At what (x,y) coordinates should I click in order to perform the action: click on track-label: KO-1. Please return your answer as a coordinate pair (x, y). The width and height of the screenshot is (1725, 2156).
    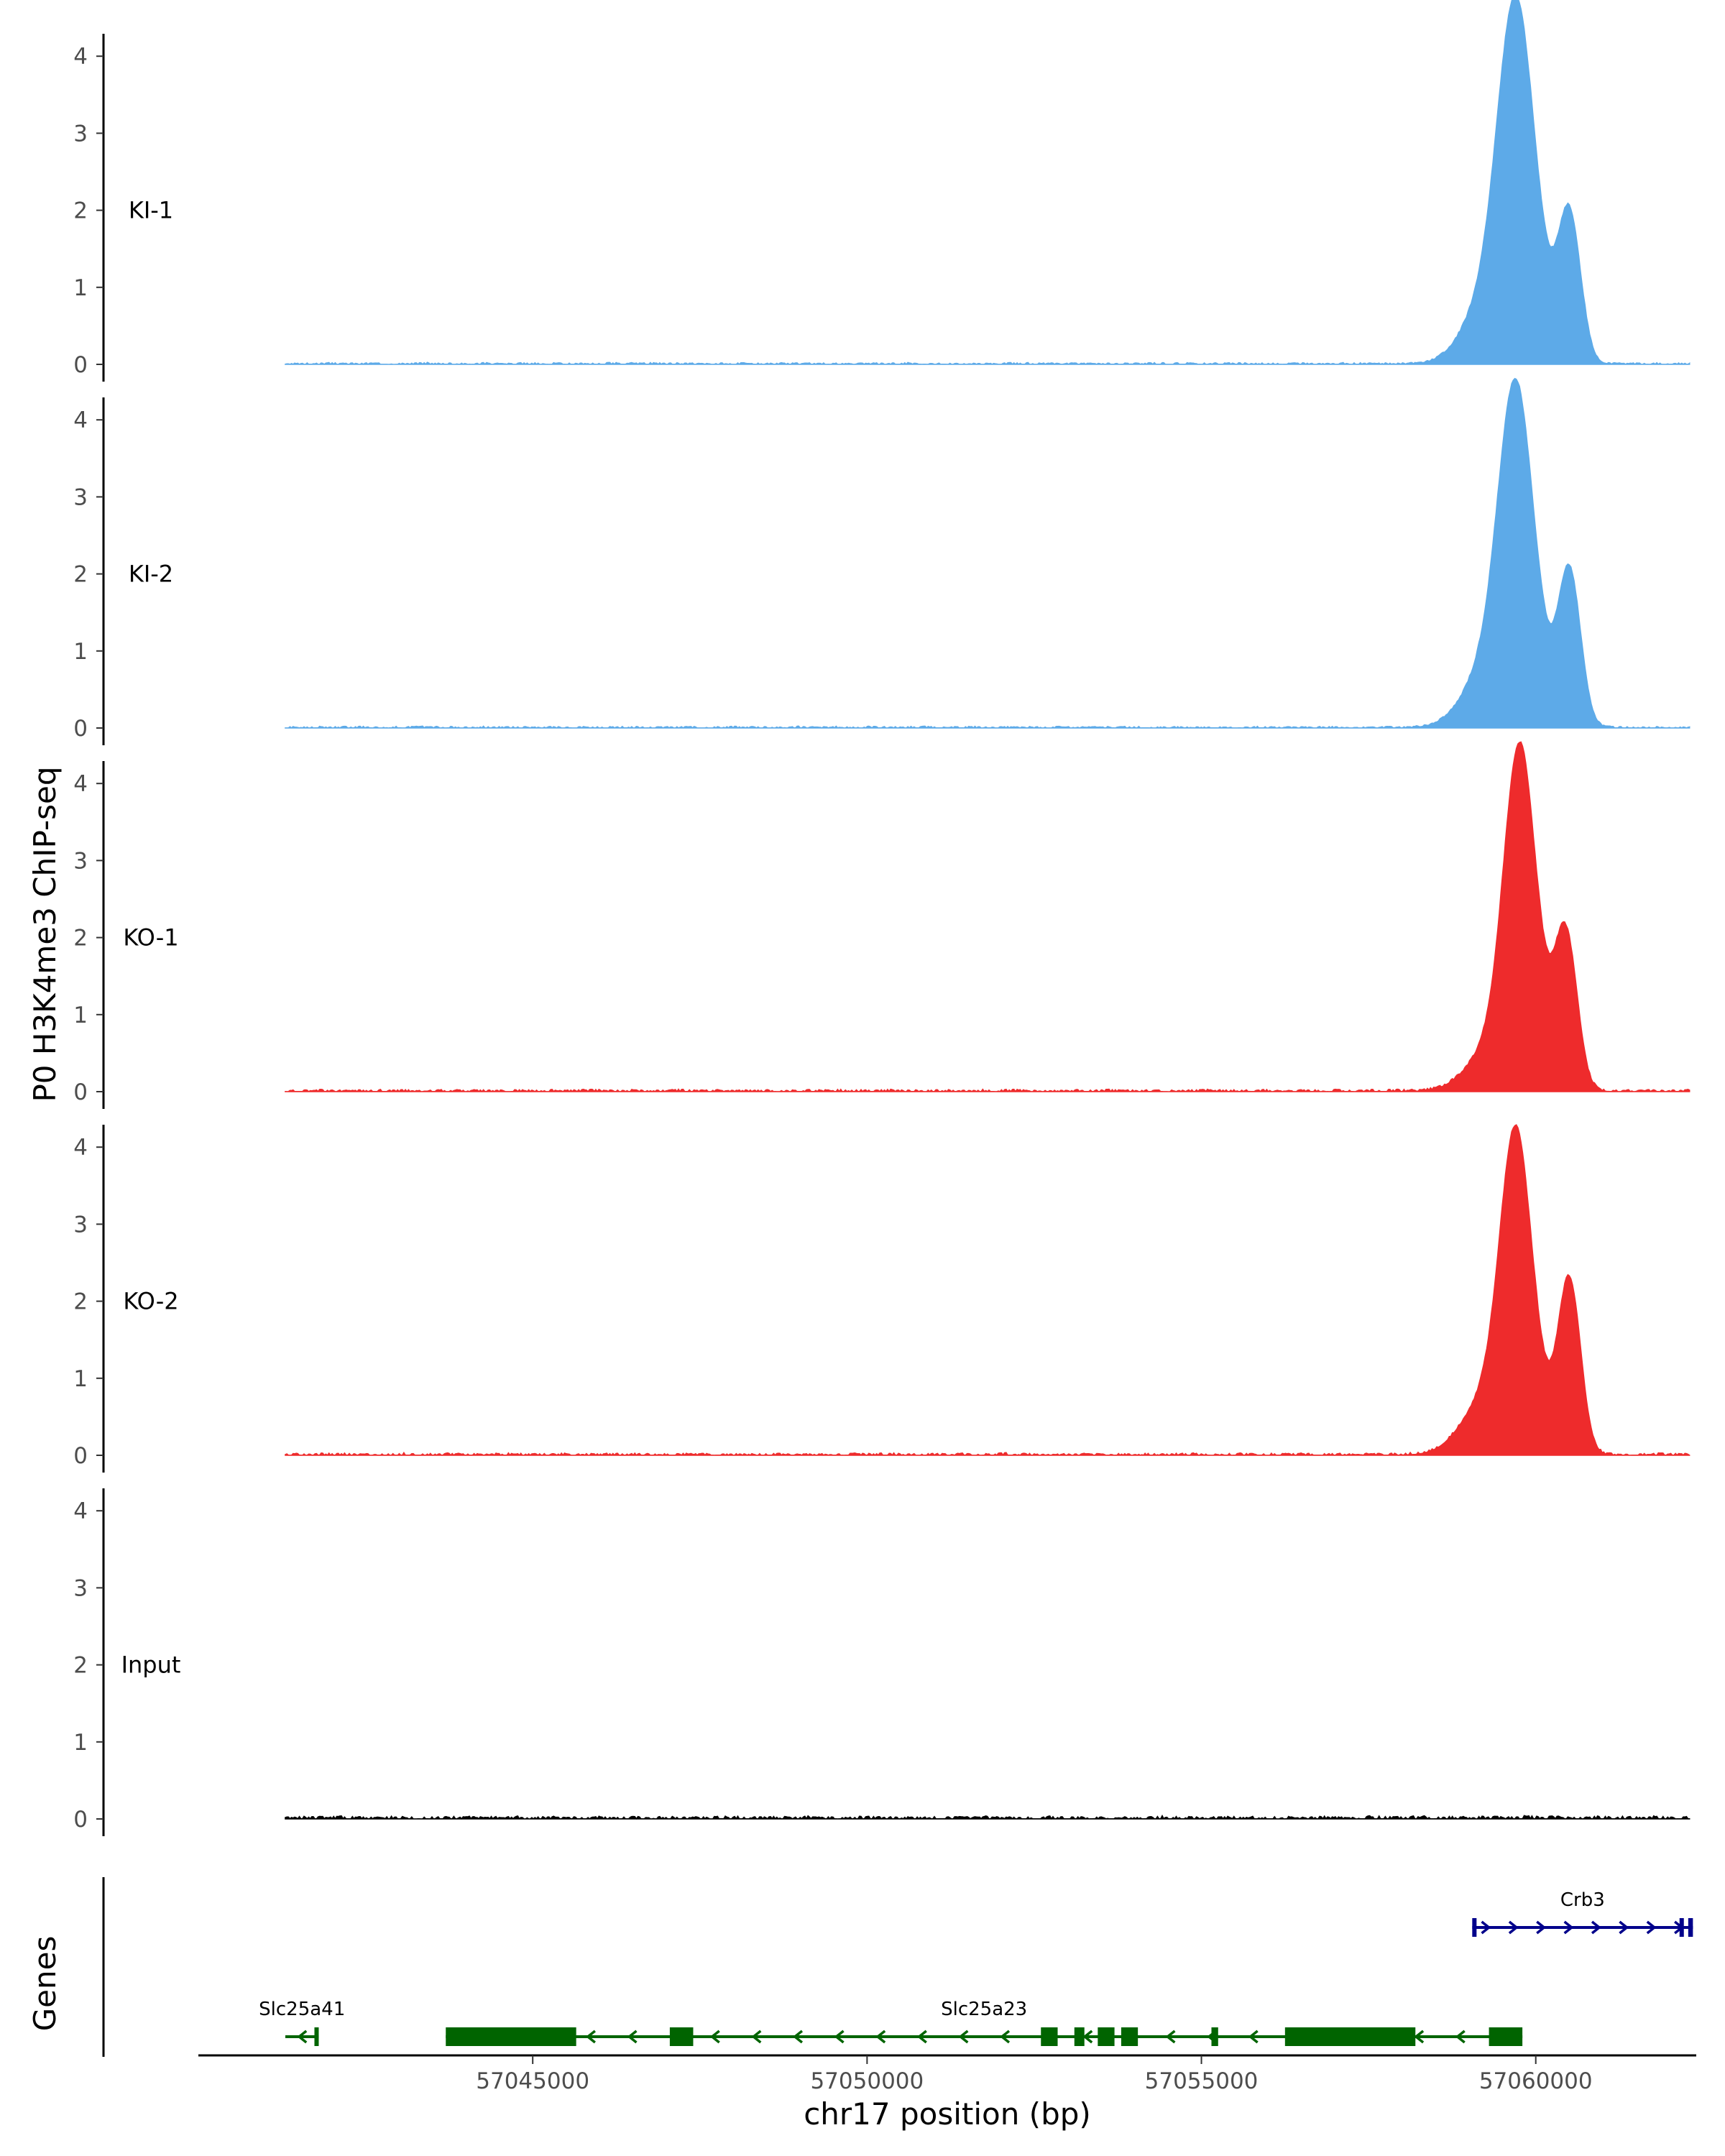
    Looking at the image, I should click on (150, 938).